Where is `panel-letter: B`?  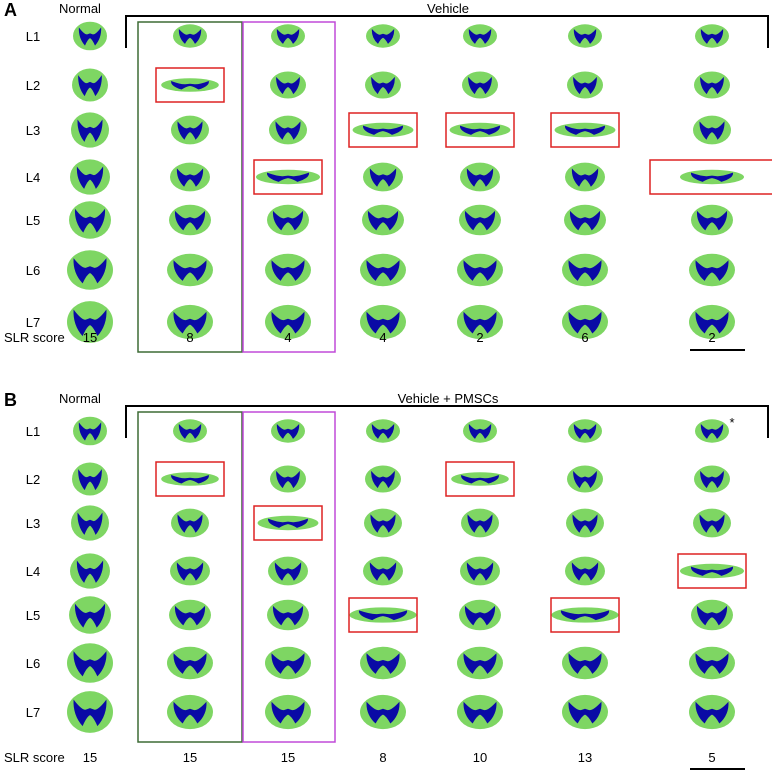 panel-letter: B is located at coordinates (10, 400).